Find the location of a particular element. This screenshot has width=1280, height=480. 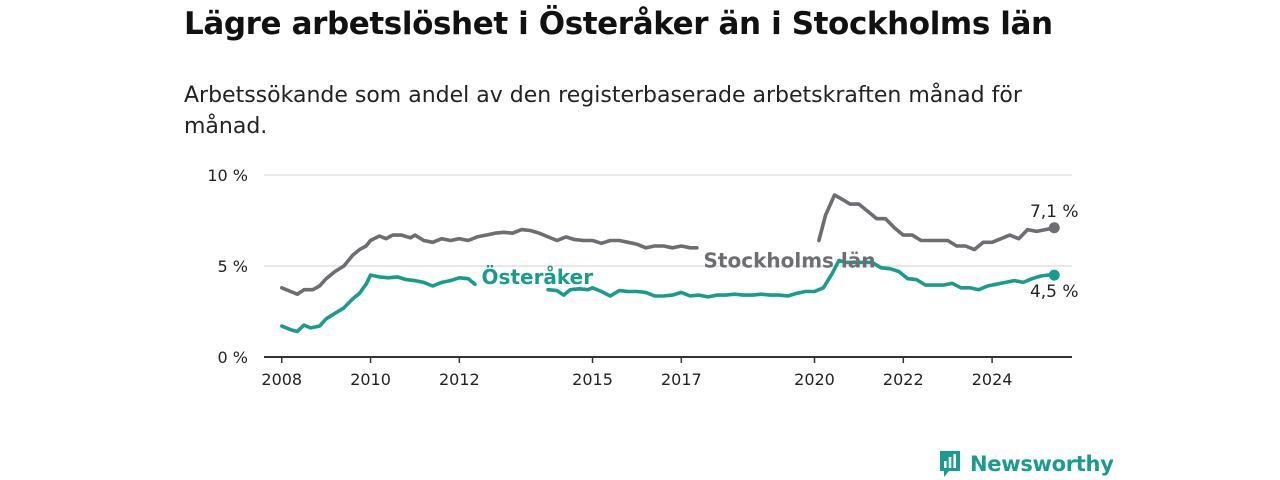

y-tick-label: 10 % is located at coordinates (227, 175).